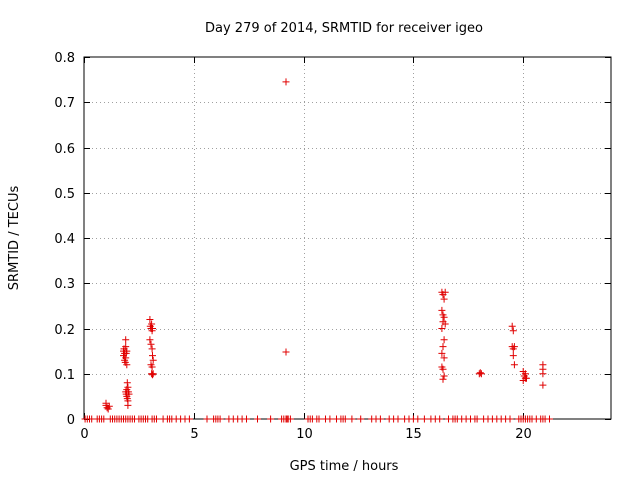 The width and height of the screenshot is (640, 480). Describe the element at coordinates (64, 103) in the screenshot. I see `y-tick-label: 0.7` at that location.